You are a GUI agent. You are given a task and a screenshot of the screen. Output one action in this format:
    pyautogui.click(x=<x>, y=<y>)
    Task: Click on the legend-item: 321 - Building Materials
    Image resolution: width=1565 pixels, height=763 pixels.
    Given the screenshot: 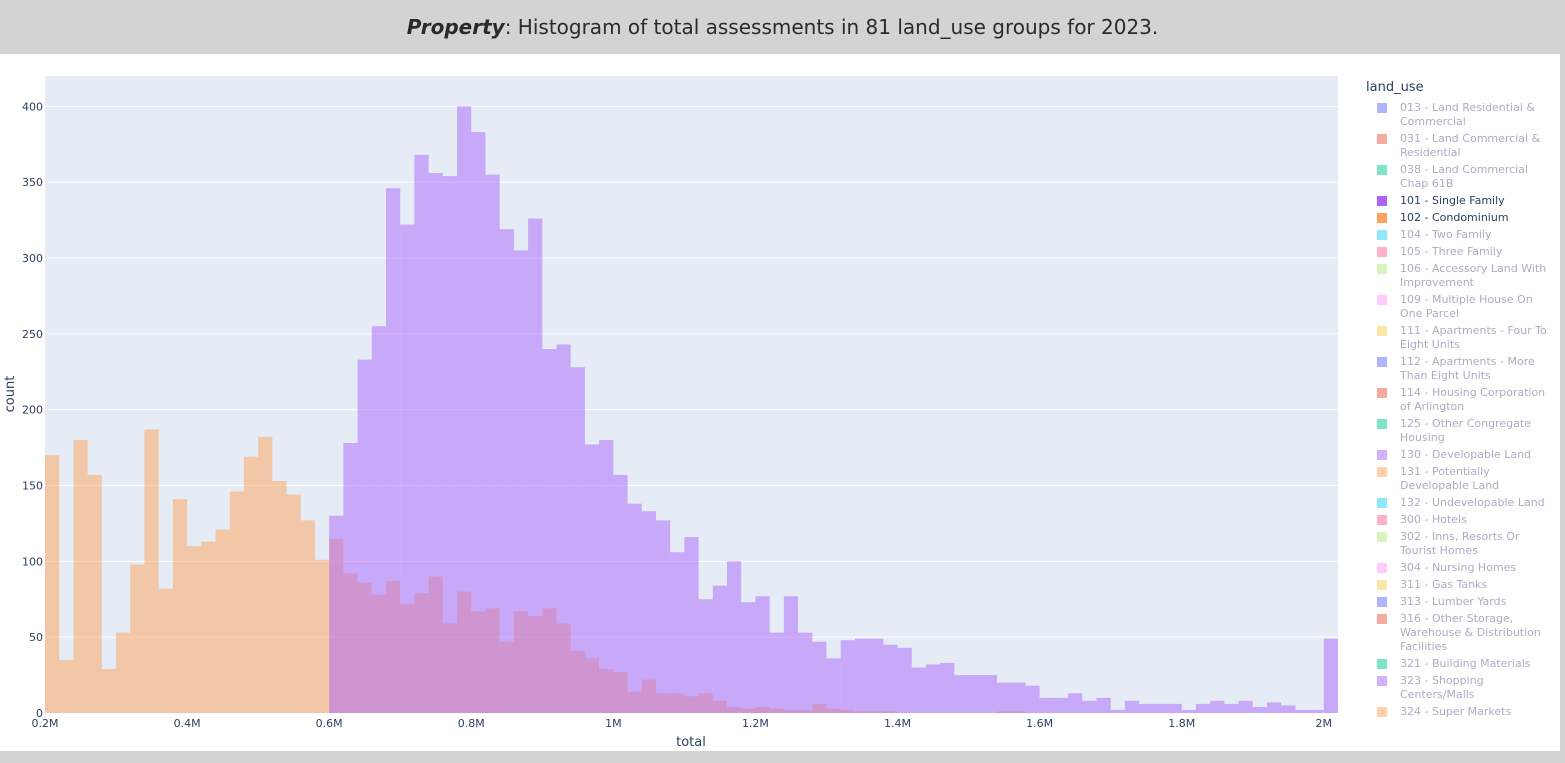 What is the action you would take?
    pyautogui.click(x=1461, y=664)
    